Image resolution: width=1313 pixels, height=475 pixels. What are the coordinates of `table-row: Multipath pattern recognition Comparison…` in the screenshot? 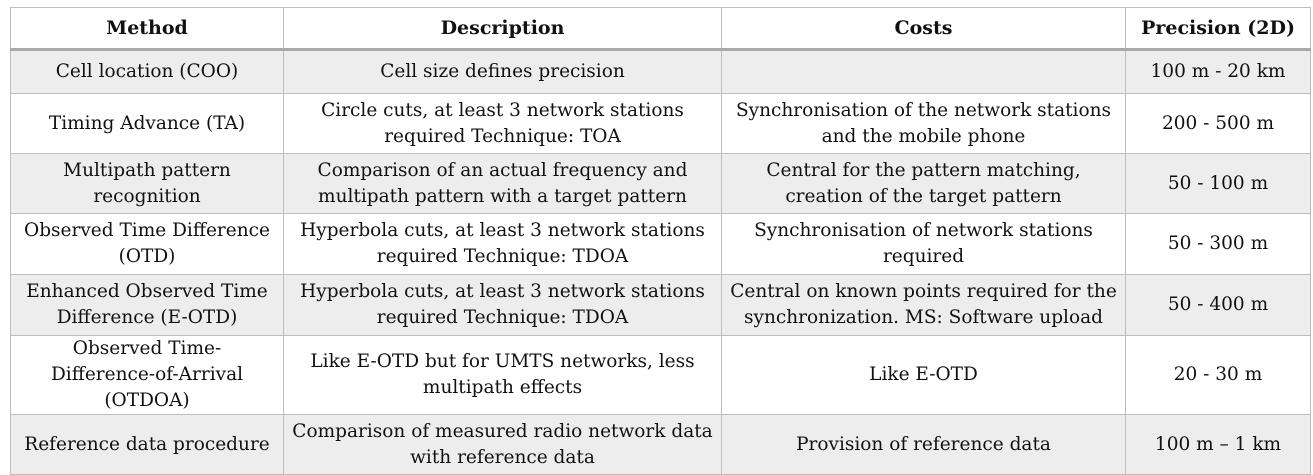 It's located at (660, 183).